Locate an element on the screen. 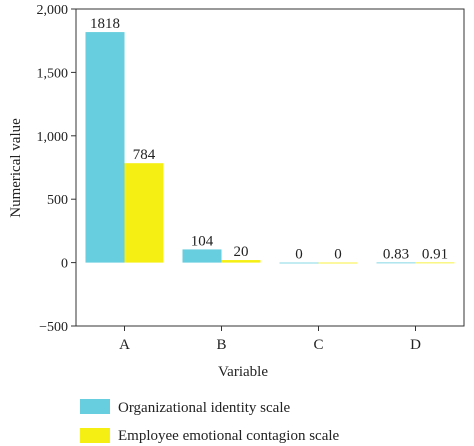 The height and width of the screenshot is (446, 474). y-tick-label: 500 is located at coordinates (57, 200).